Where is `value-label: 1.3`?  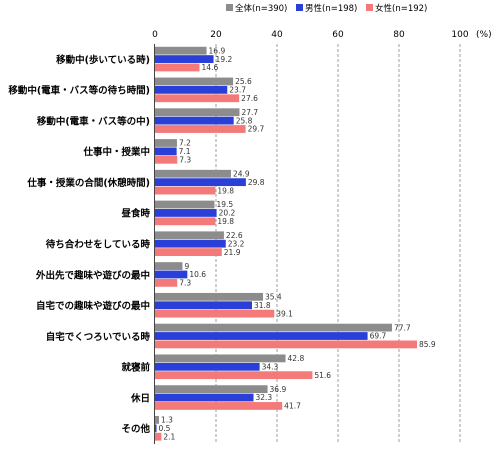 value-label: 1.3 is located at coordinates (167, 420).